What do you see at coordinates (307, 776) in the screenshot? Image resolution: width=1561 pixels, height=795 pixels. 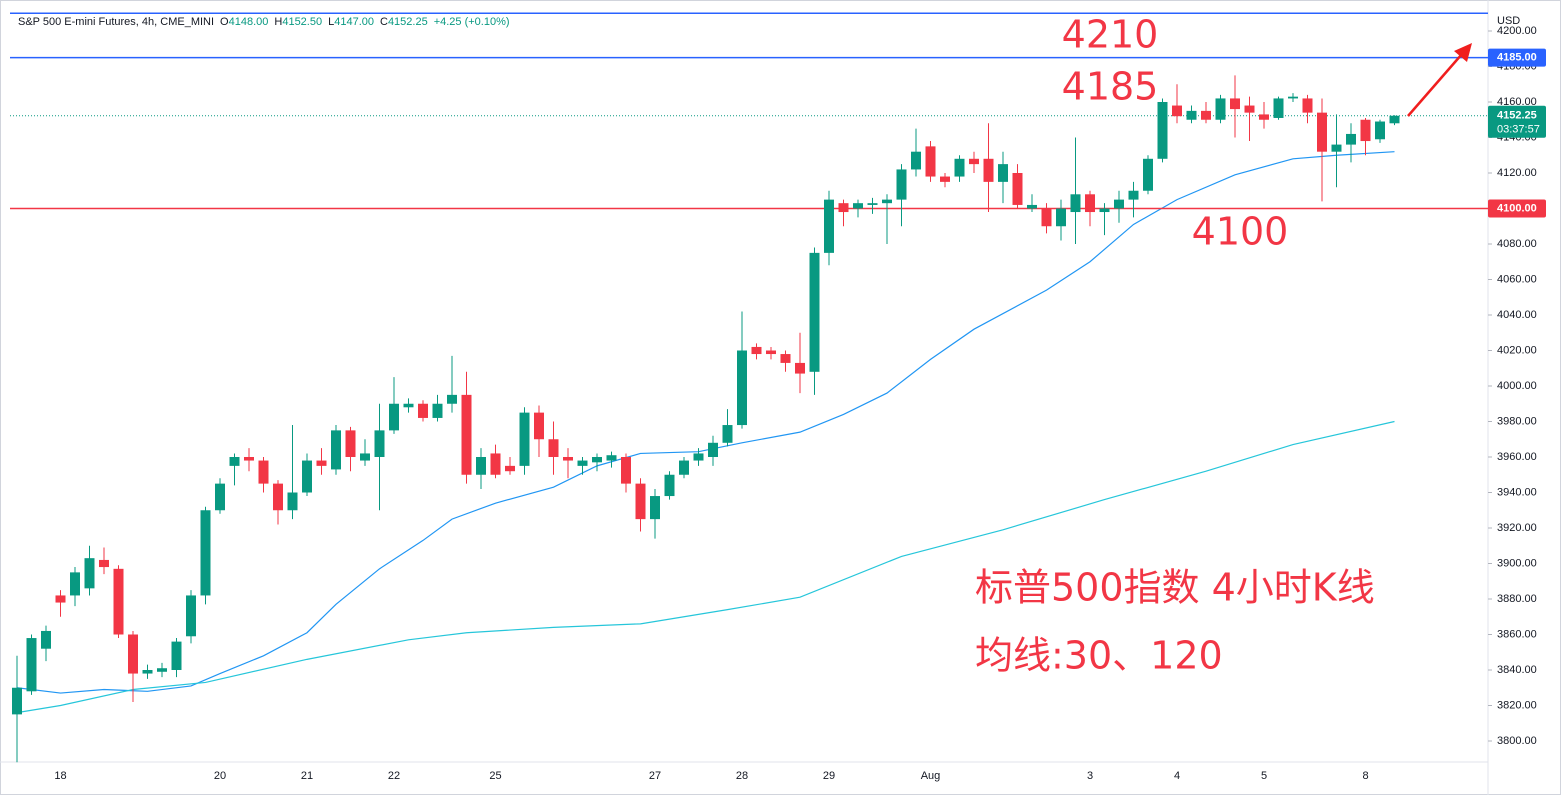 I see `x-tick-label: 21` at bounding box center [307, 776].